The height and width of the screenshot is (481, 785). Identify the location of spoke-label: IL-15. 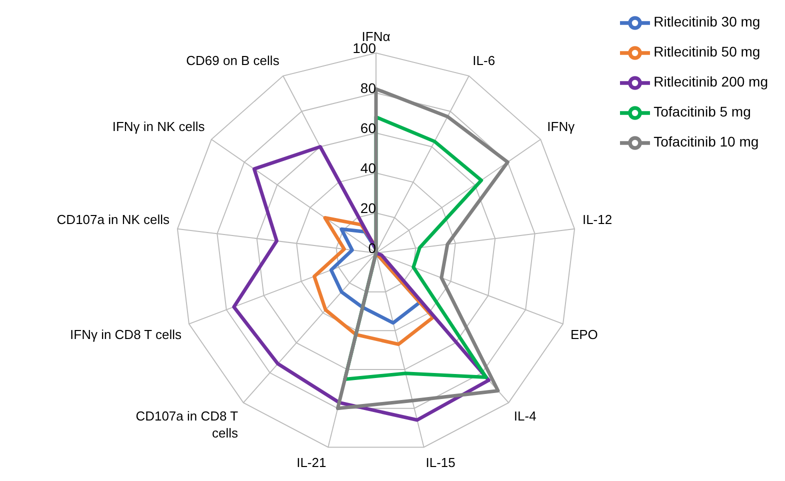
(441, 462).